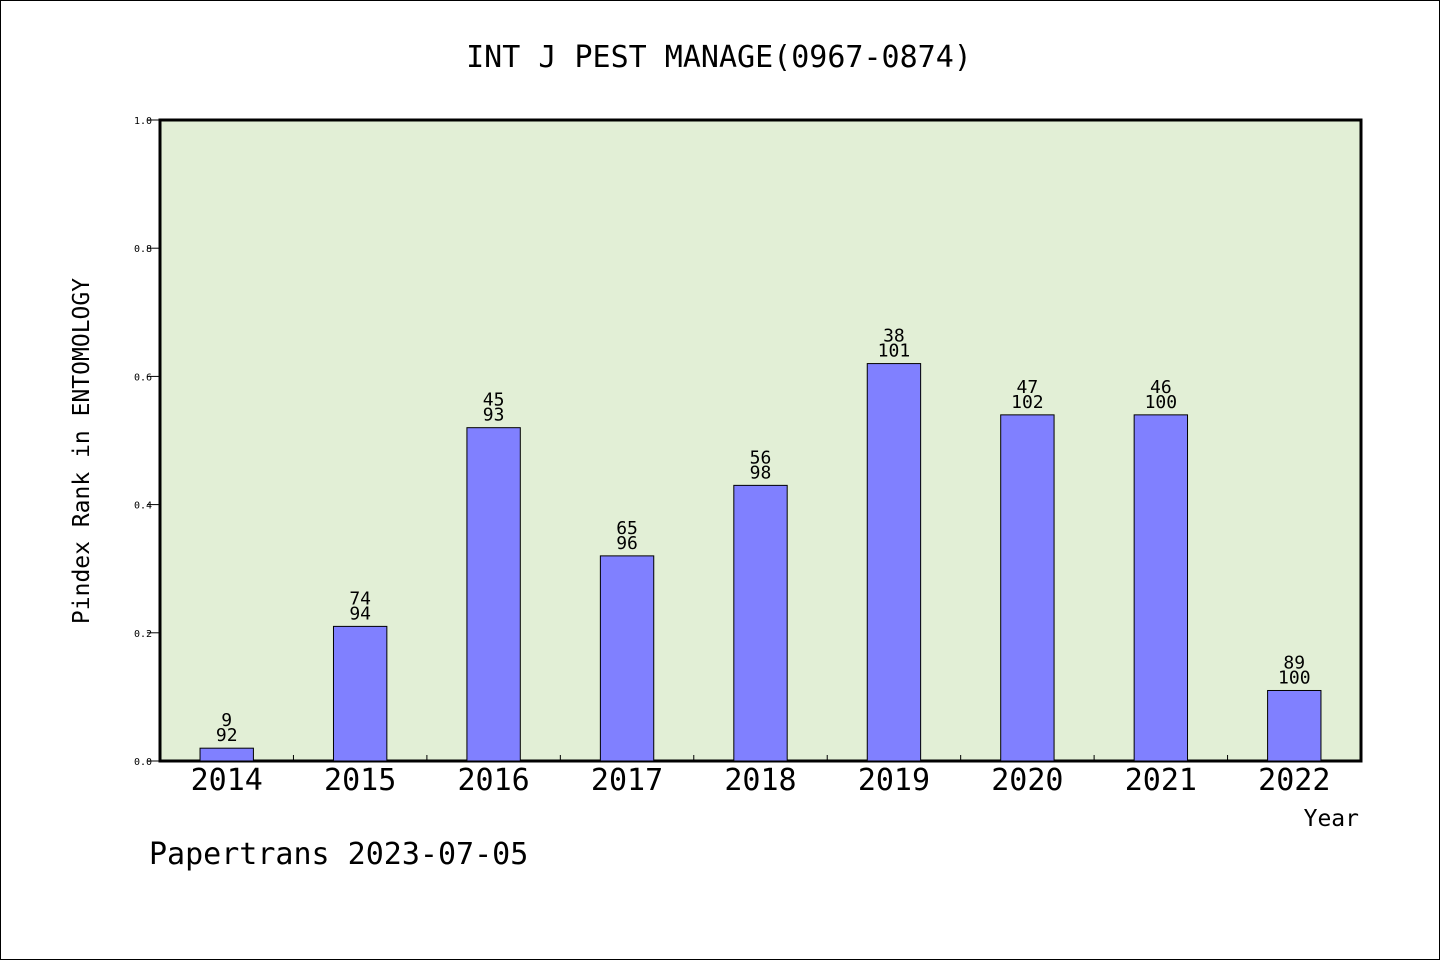  What do you see at coordinates (143, 377) in the screenshot?
I see `y-tick-label: 0.6` at bounding box center [143, 377].